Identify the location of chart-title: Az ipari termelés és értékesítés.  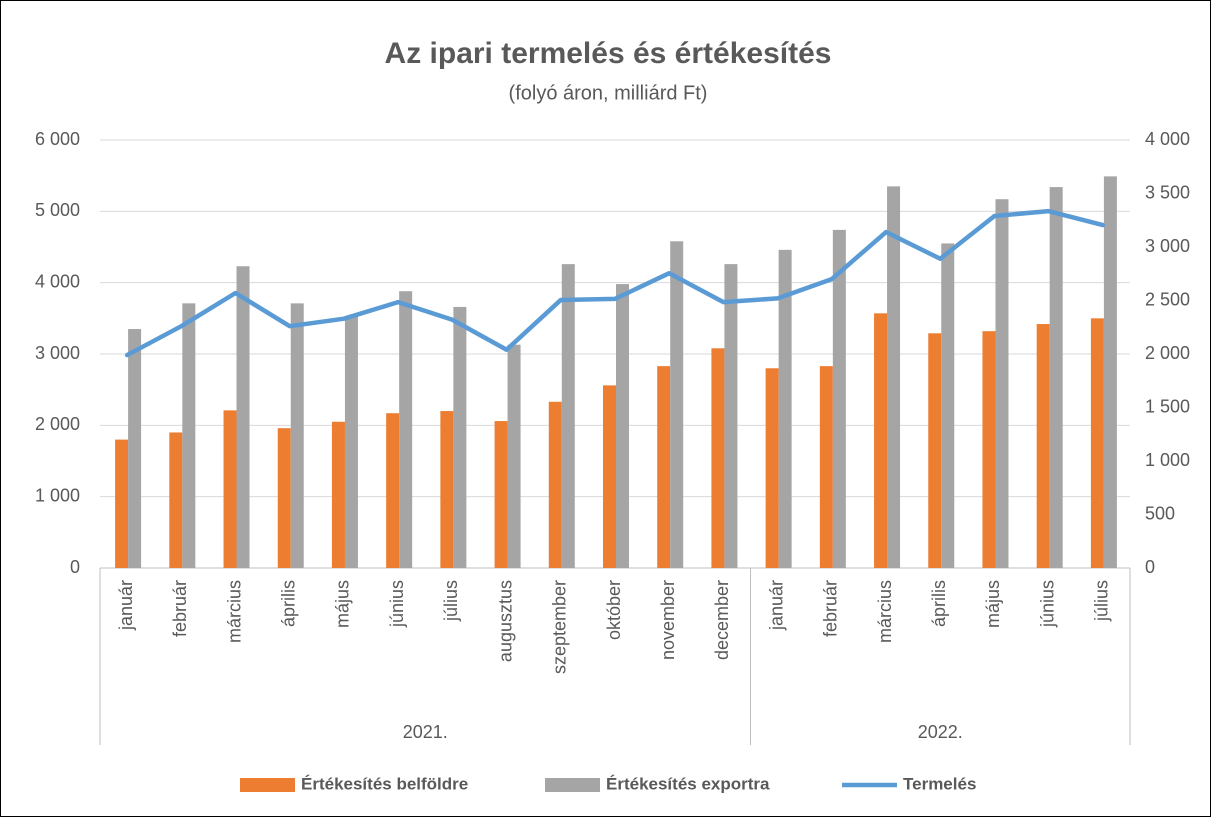
(608, 53).